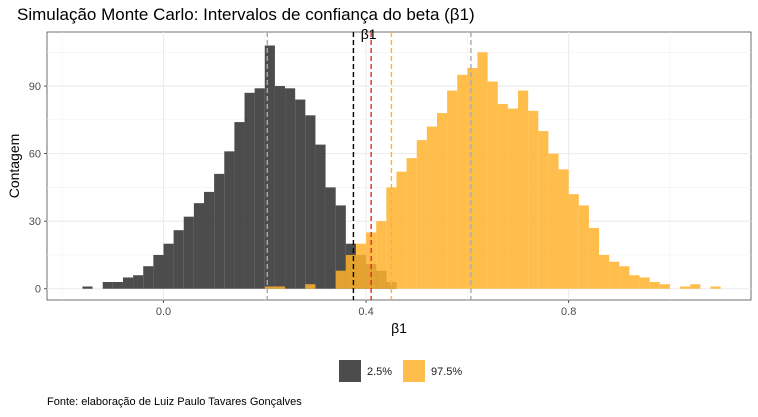 The image size is (758, 417). Describe the element at coordinates (379, 372) in the screenshot. I see `legend-label-2-5: 2.5%` at that location.